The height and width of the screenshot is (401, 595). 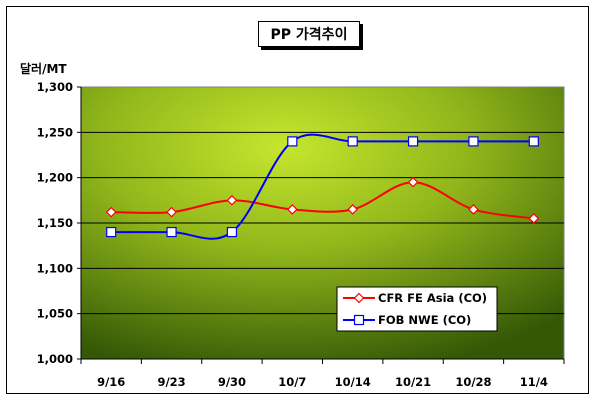 I want to click on x-tick-label: 9/16, so click(x=111, y=382).